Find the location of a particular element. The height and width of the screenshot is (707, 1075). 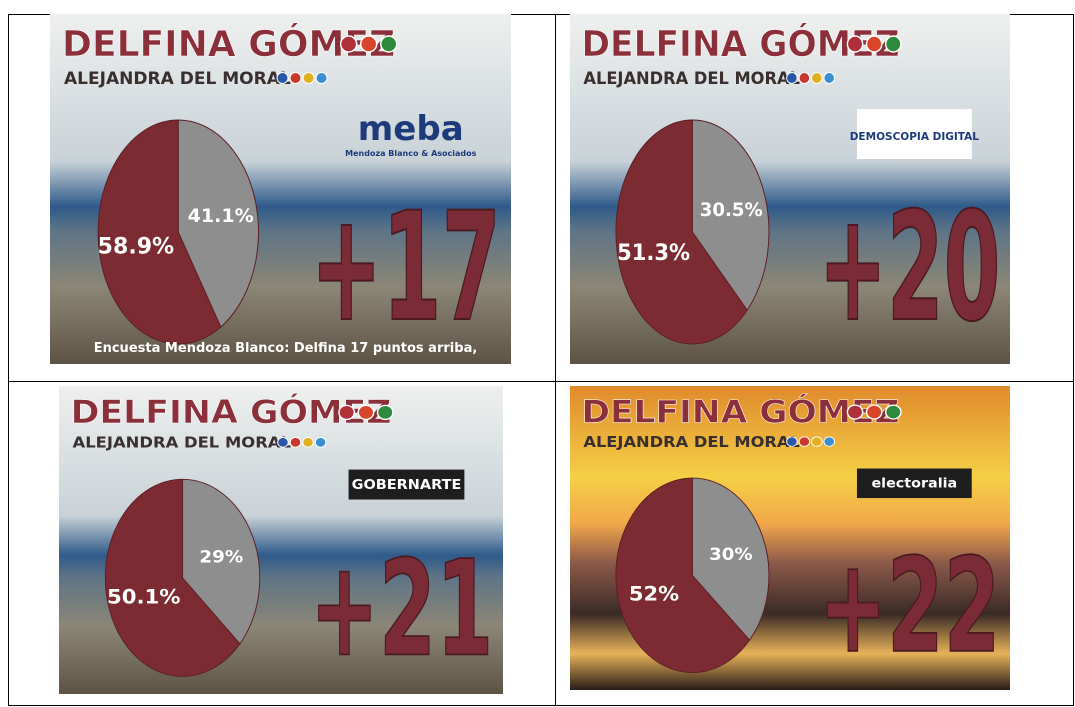

value-label: 41.1% is located at coordinates (221, 216).